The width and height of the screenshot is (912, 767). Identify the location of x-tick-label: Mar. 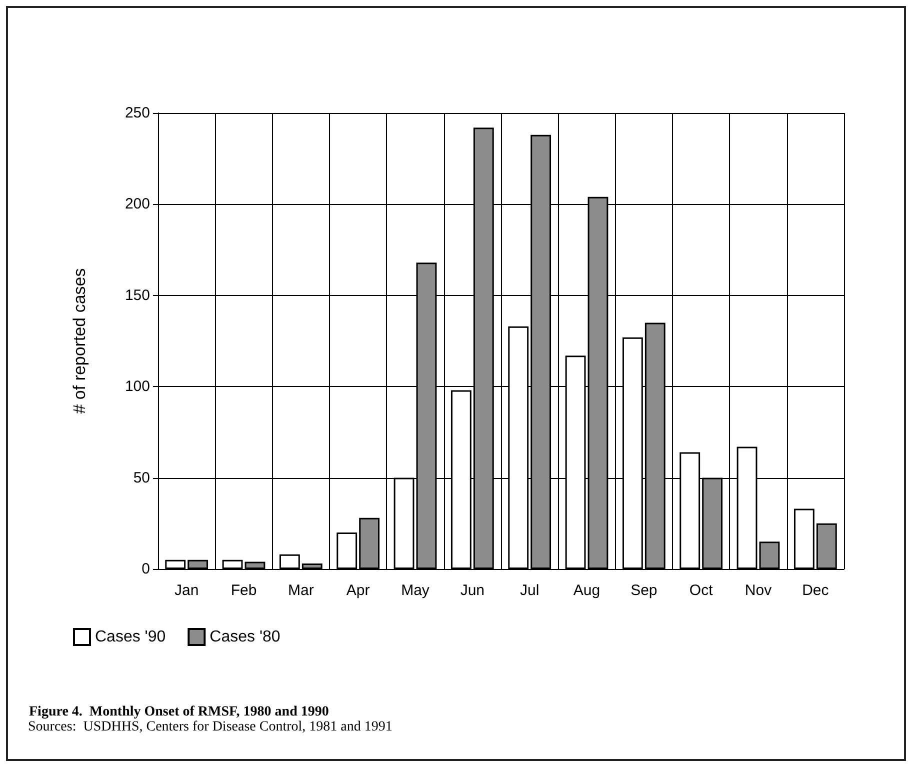
(301, 590).